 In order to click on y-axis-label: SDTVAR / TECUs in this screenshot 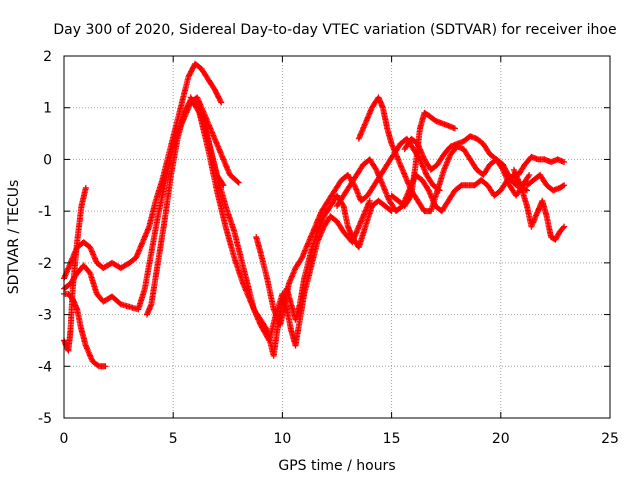, I will do `click(14, 237)`.